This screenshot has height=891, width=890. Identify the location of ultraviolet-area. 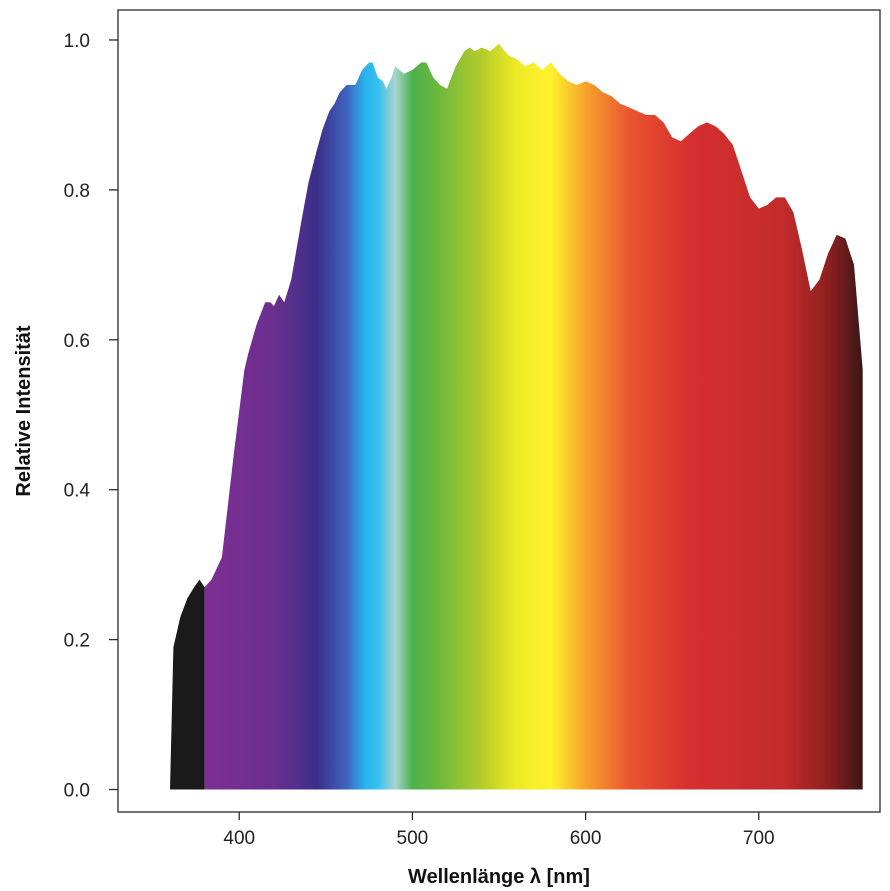
(187, 684).